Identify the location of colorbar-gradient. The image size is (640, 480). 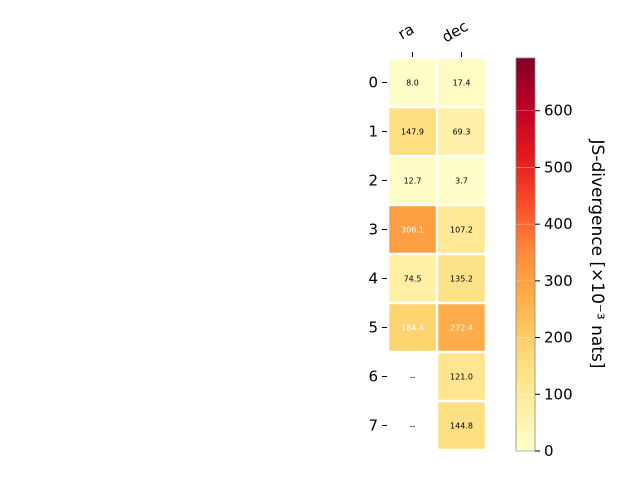
(525, 254).